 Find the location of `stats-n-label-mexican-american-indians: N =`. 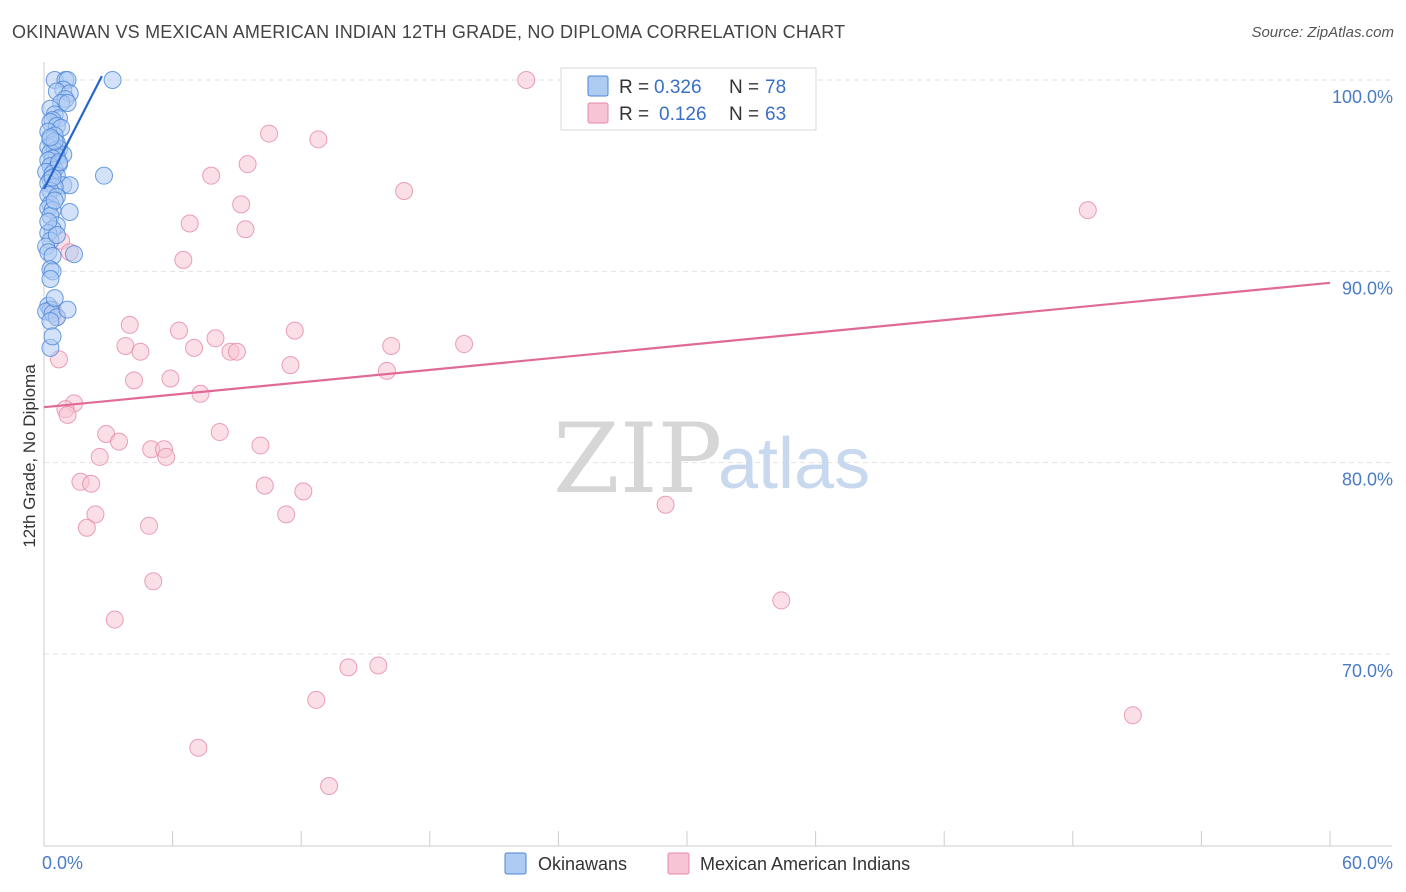

stats-n-label-mexican-american-indians: N = is located at coordinates (744, 114).